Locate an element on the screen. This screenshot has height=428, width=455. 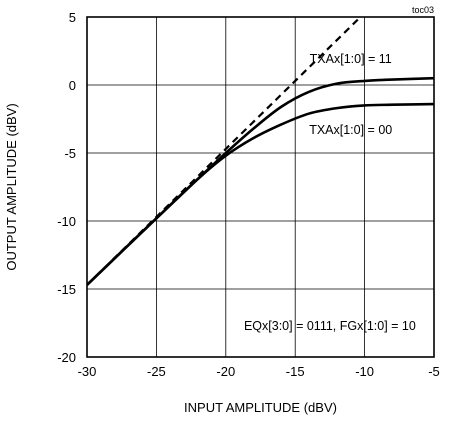
y-tick-label: -20 is located at coordinates (66, 357).